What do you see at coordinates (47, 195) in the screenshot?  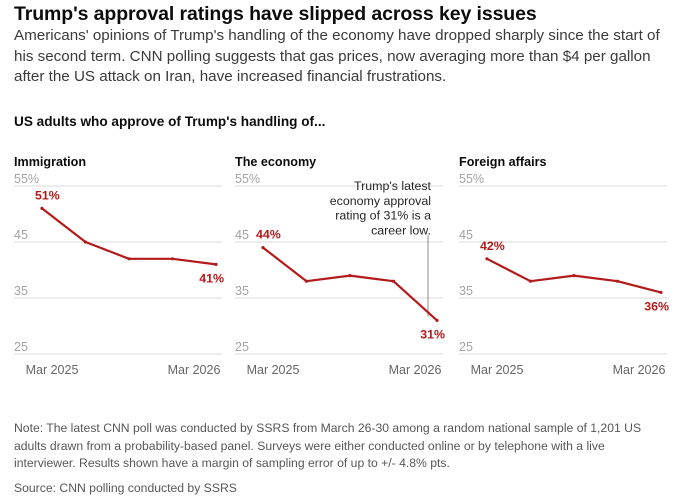 I see `data-label: 51%` at bounding box center [47, 195].